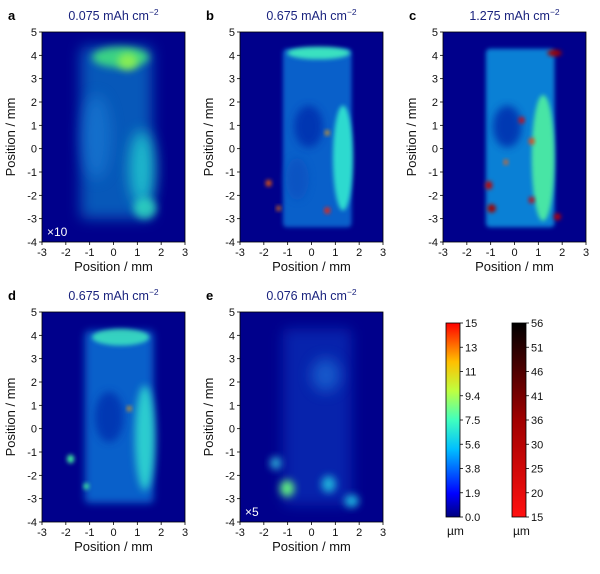 Image resolution: width=600 pixels, height=574 pixels. What do you see at coordinates (472, 397) in the screenshot?
I see `colorbar-tick-label: 9.4` at bounding box center [472, 397].